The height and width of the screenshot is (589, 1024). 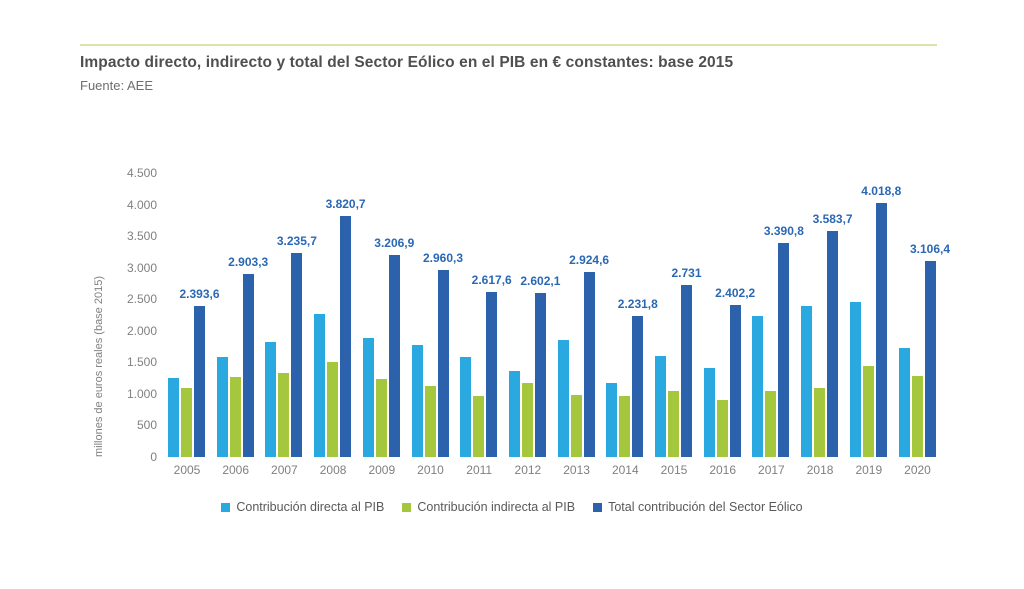 I want to click on legend-label: Contribución directa al PIB, so click(x=310, y=507).